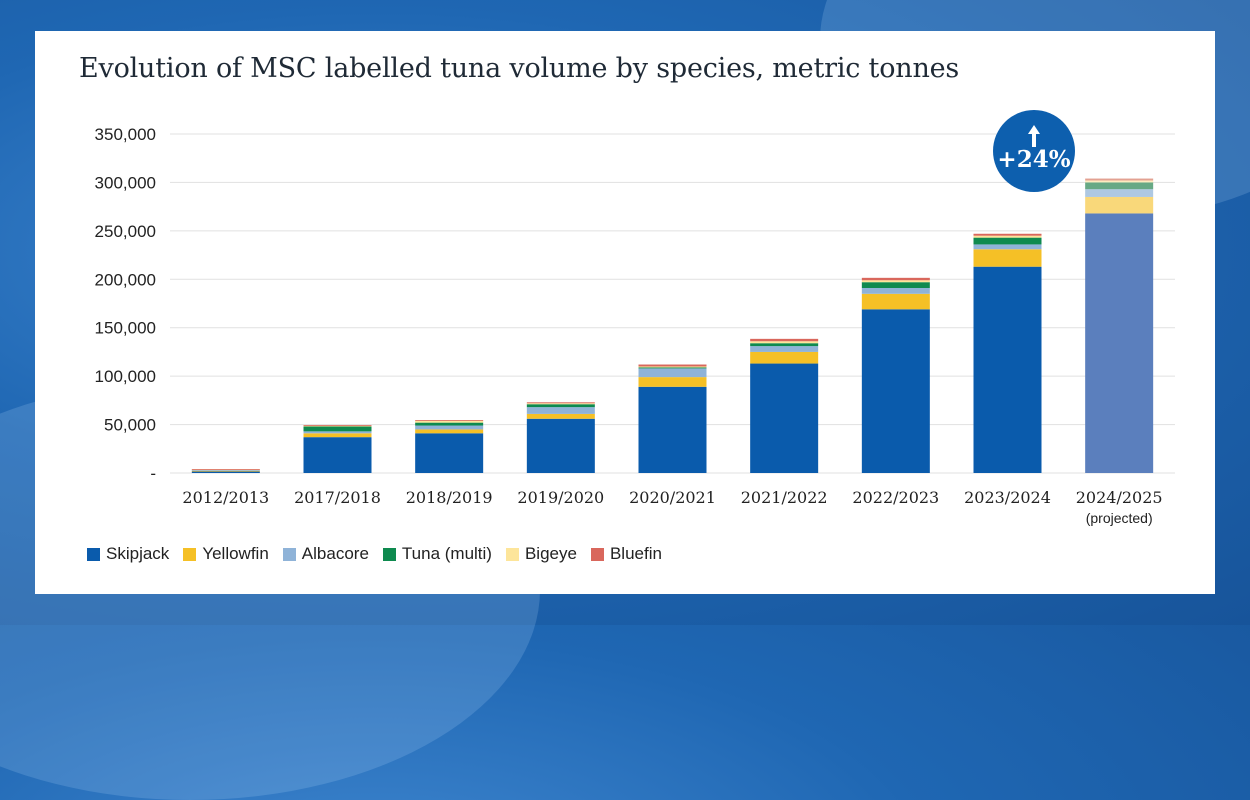 This screenshot has width=1250, height=800. What do you see at coordinates (550, 553) in the screenshot?
I see `legend-label: Bigeye` at bounding box center [550, 553].